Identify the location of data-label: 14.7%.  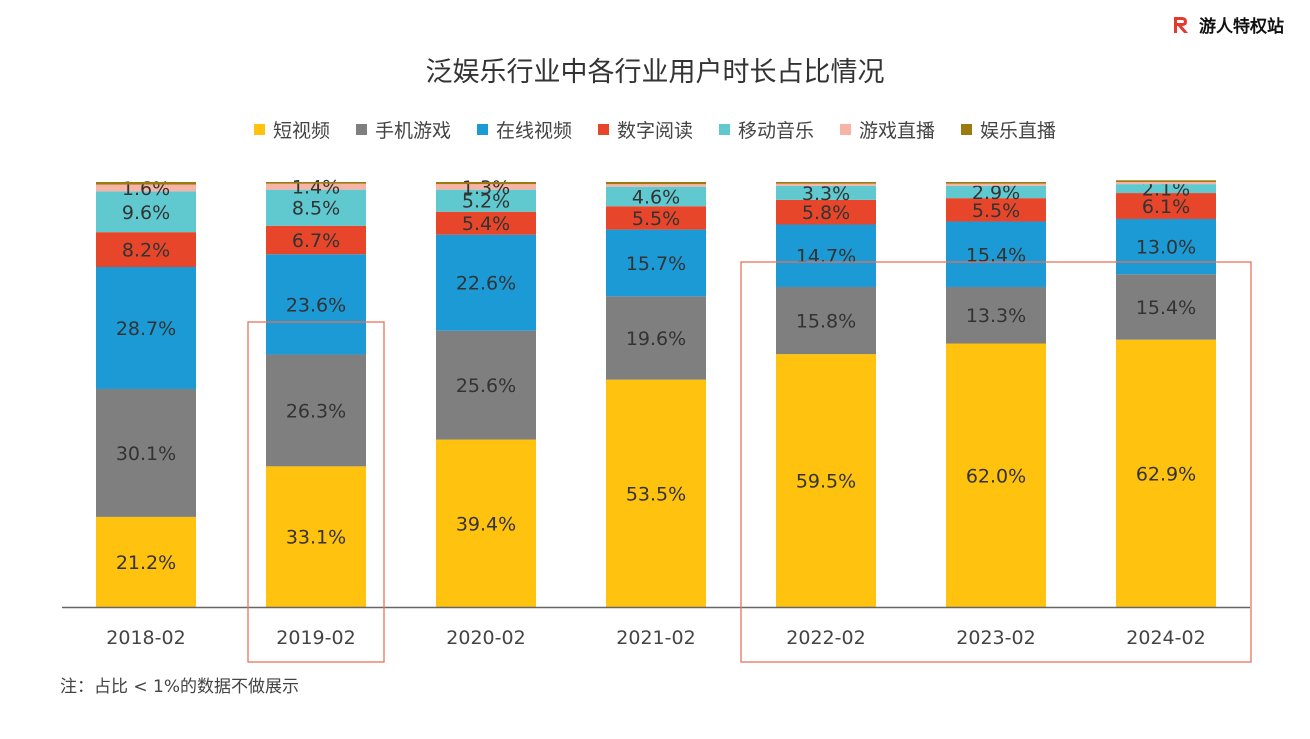
(826, 257).